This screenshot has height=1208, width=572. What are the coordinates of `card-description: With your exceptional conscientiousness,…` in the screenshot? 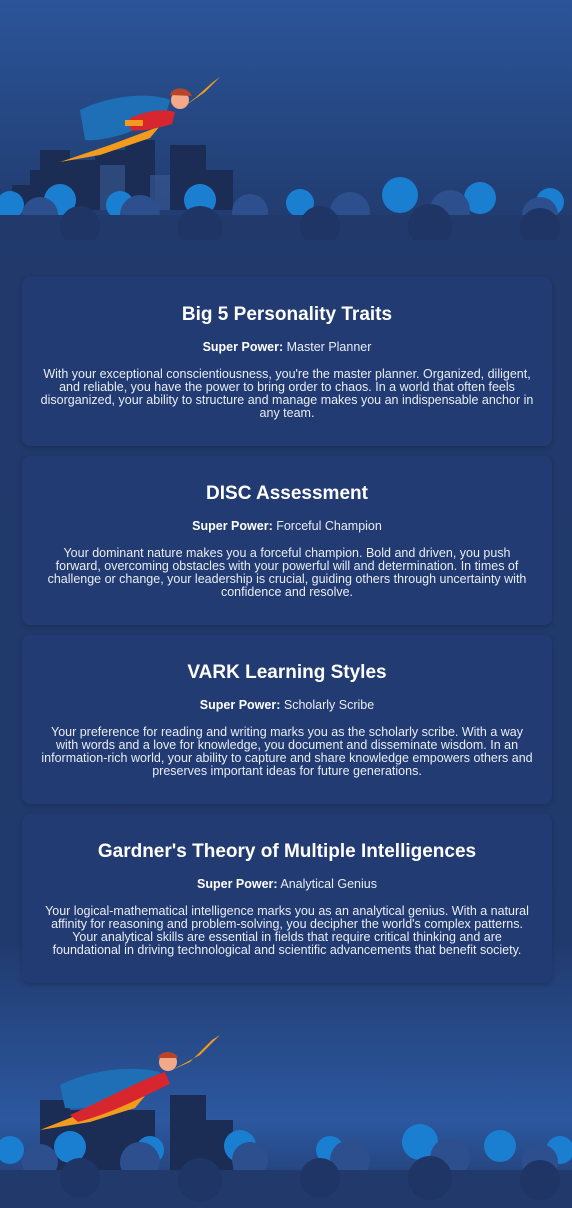 It's located at (287, 393).